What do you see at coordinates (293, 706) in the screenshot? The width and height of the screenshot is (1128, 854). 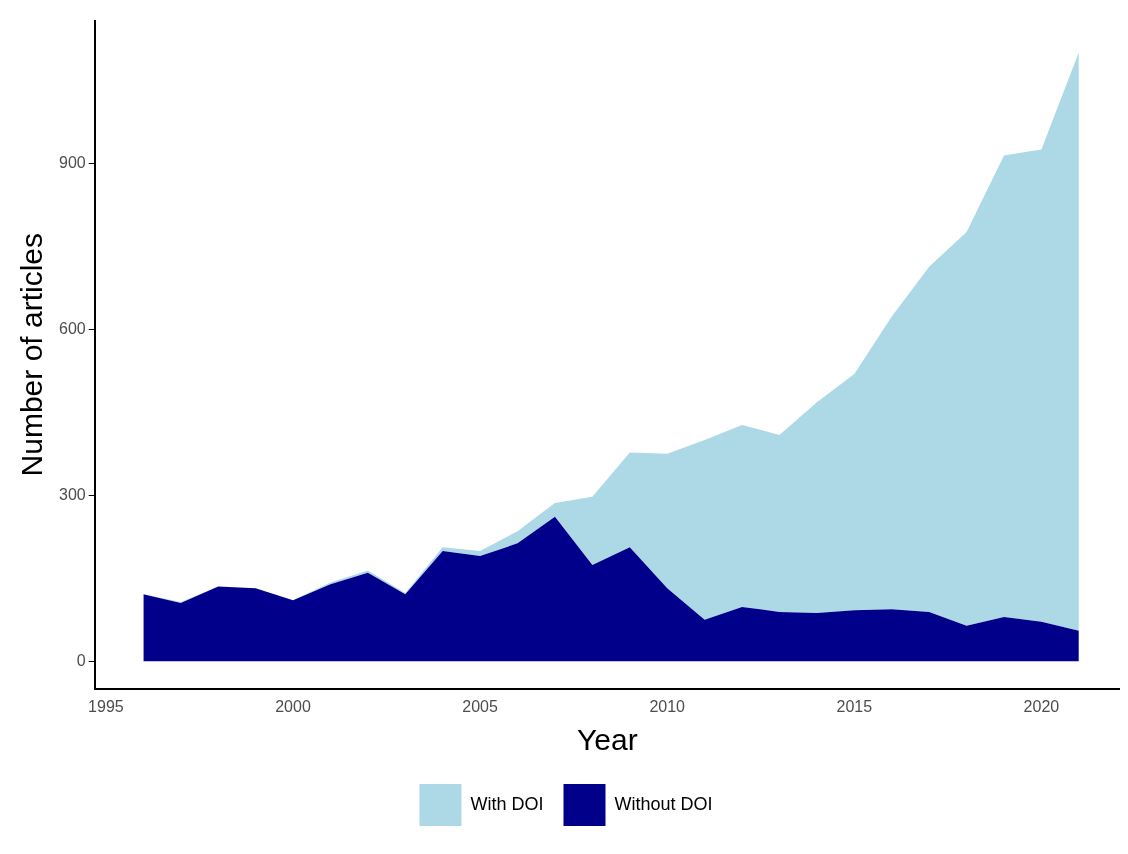 I see `x-tick-label: 2000` at bounding box center [293, 706].